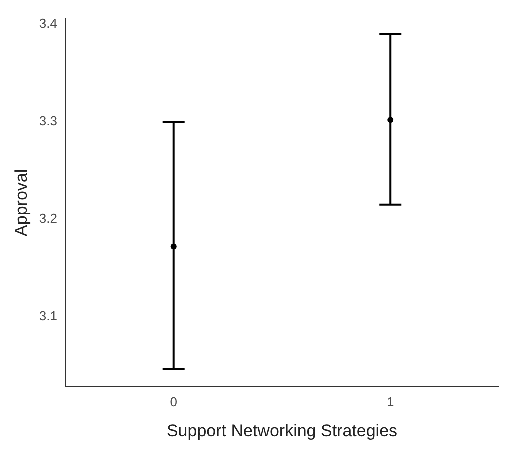  What do you see at coordinates (282, 430) in the screenshot?
I see `x-axis-title: Support Networking Strategies` at bounding box center [282, 430].